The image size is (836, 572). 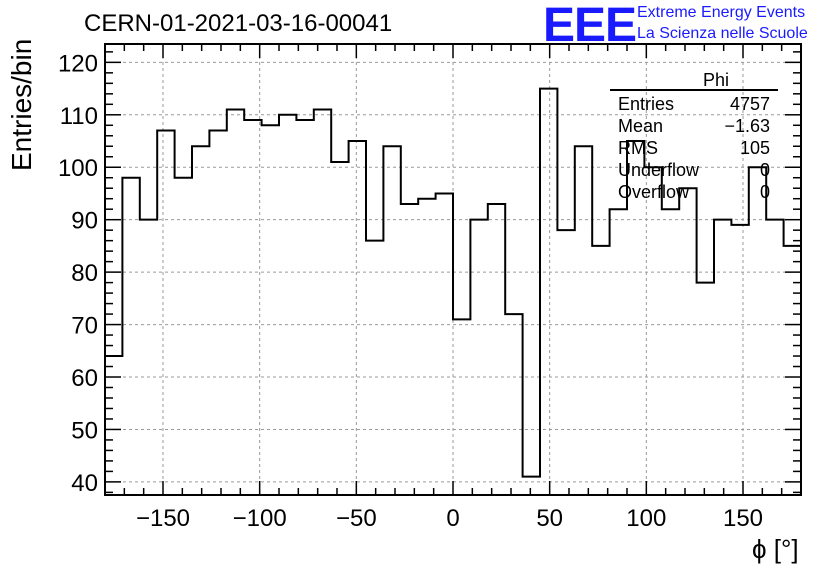 I want to click on stats-box-title: Phi, so click(x=715, y=80).